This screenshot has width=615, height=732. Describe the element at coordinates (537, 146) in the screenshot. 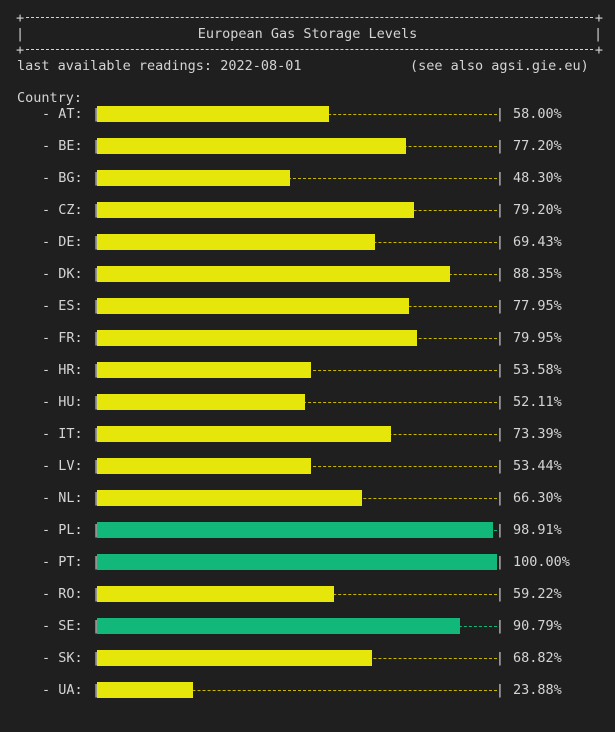

I see `value-label: 77.20%` at that location.